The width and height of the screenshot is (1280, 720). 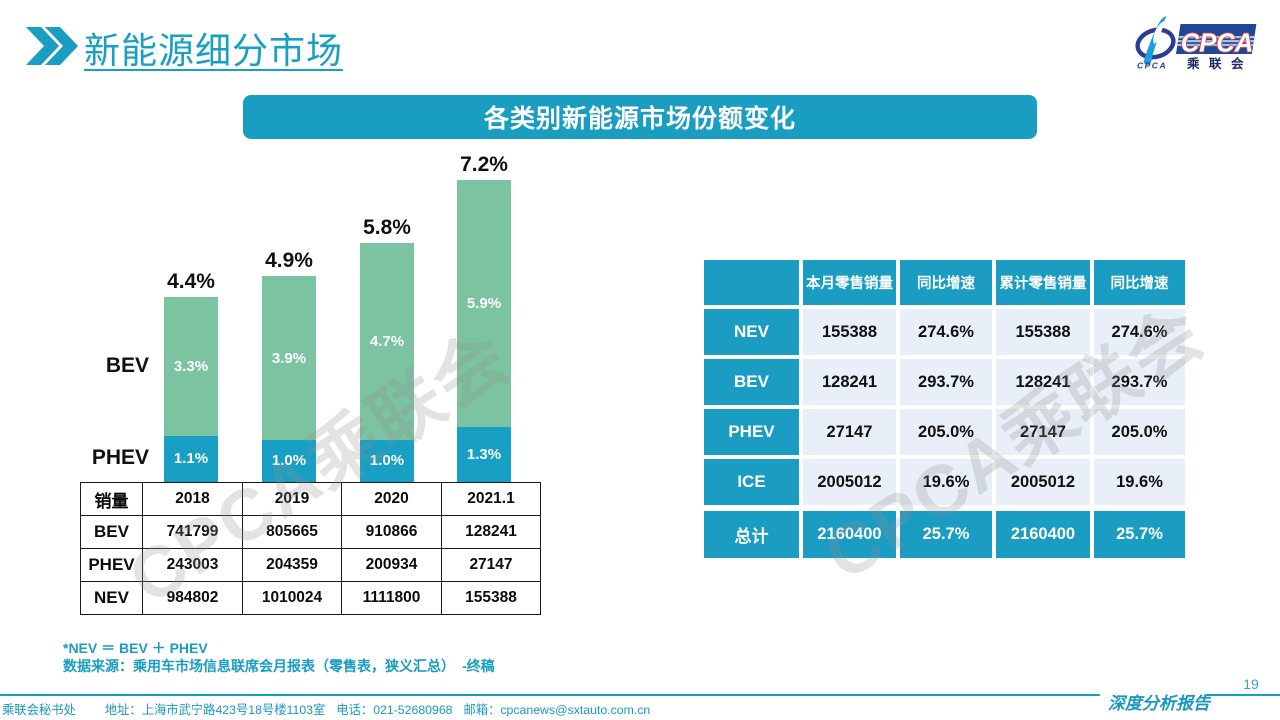 What do you see at coordinates (111, 598) in the screenshot?
I see `row-header-cell: NEV` at bounding box center [111, 598].